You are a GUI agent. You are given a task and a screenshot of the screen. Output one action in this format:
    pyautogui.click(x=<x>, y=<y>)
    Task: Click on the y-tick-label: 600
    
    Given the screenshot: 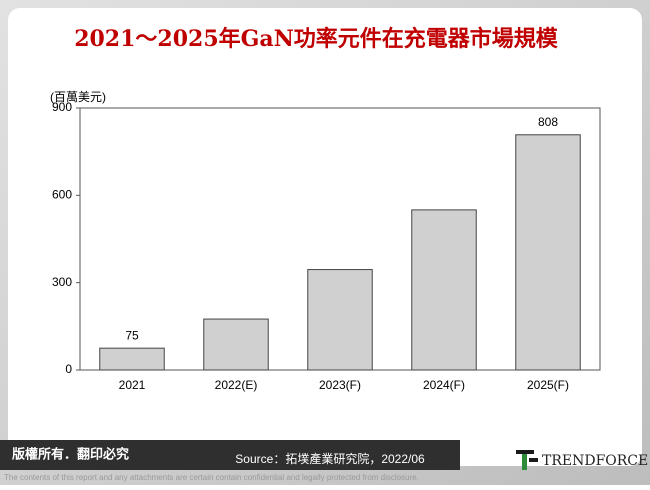 What is the action you would take?
    pyautogui.click(x=62, y=195)
    